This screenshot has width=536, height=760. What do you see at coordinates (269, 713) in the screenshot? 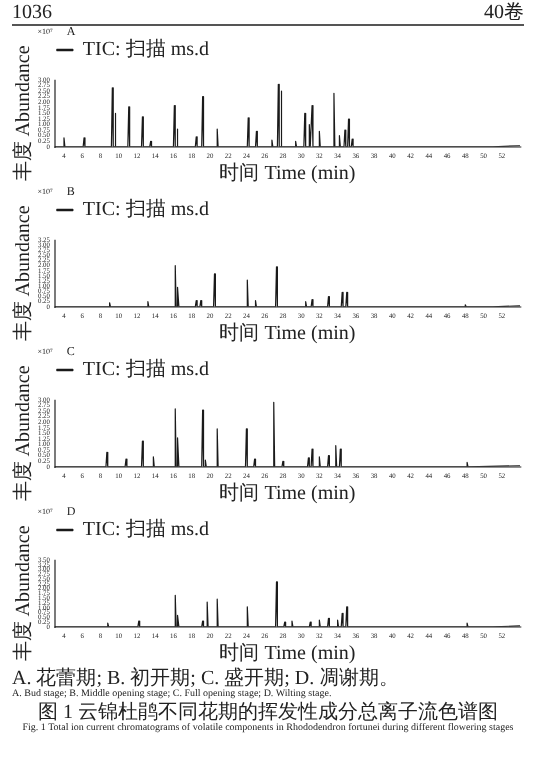
I see `caption: 图 1 云锦杜鹃不同花期的挥发性成分总离子流色谱图` at bounding box center [269, 713].